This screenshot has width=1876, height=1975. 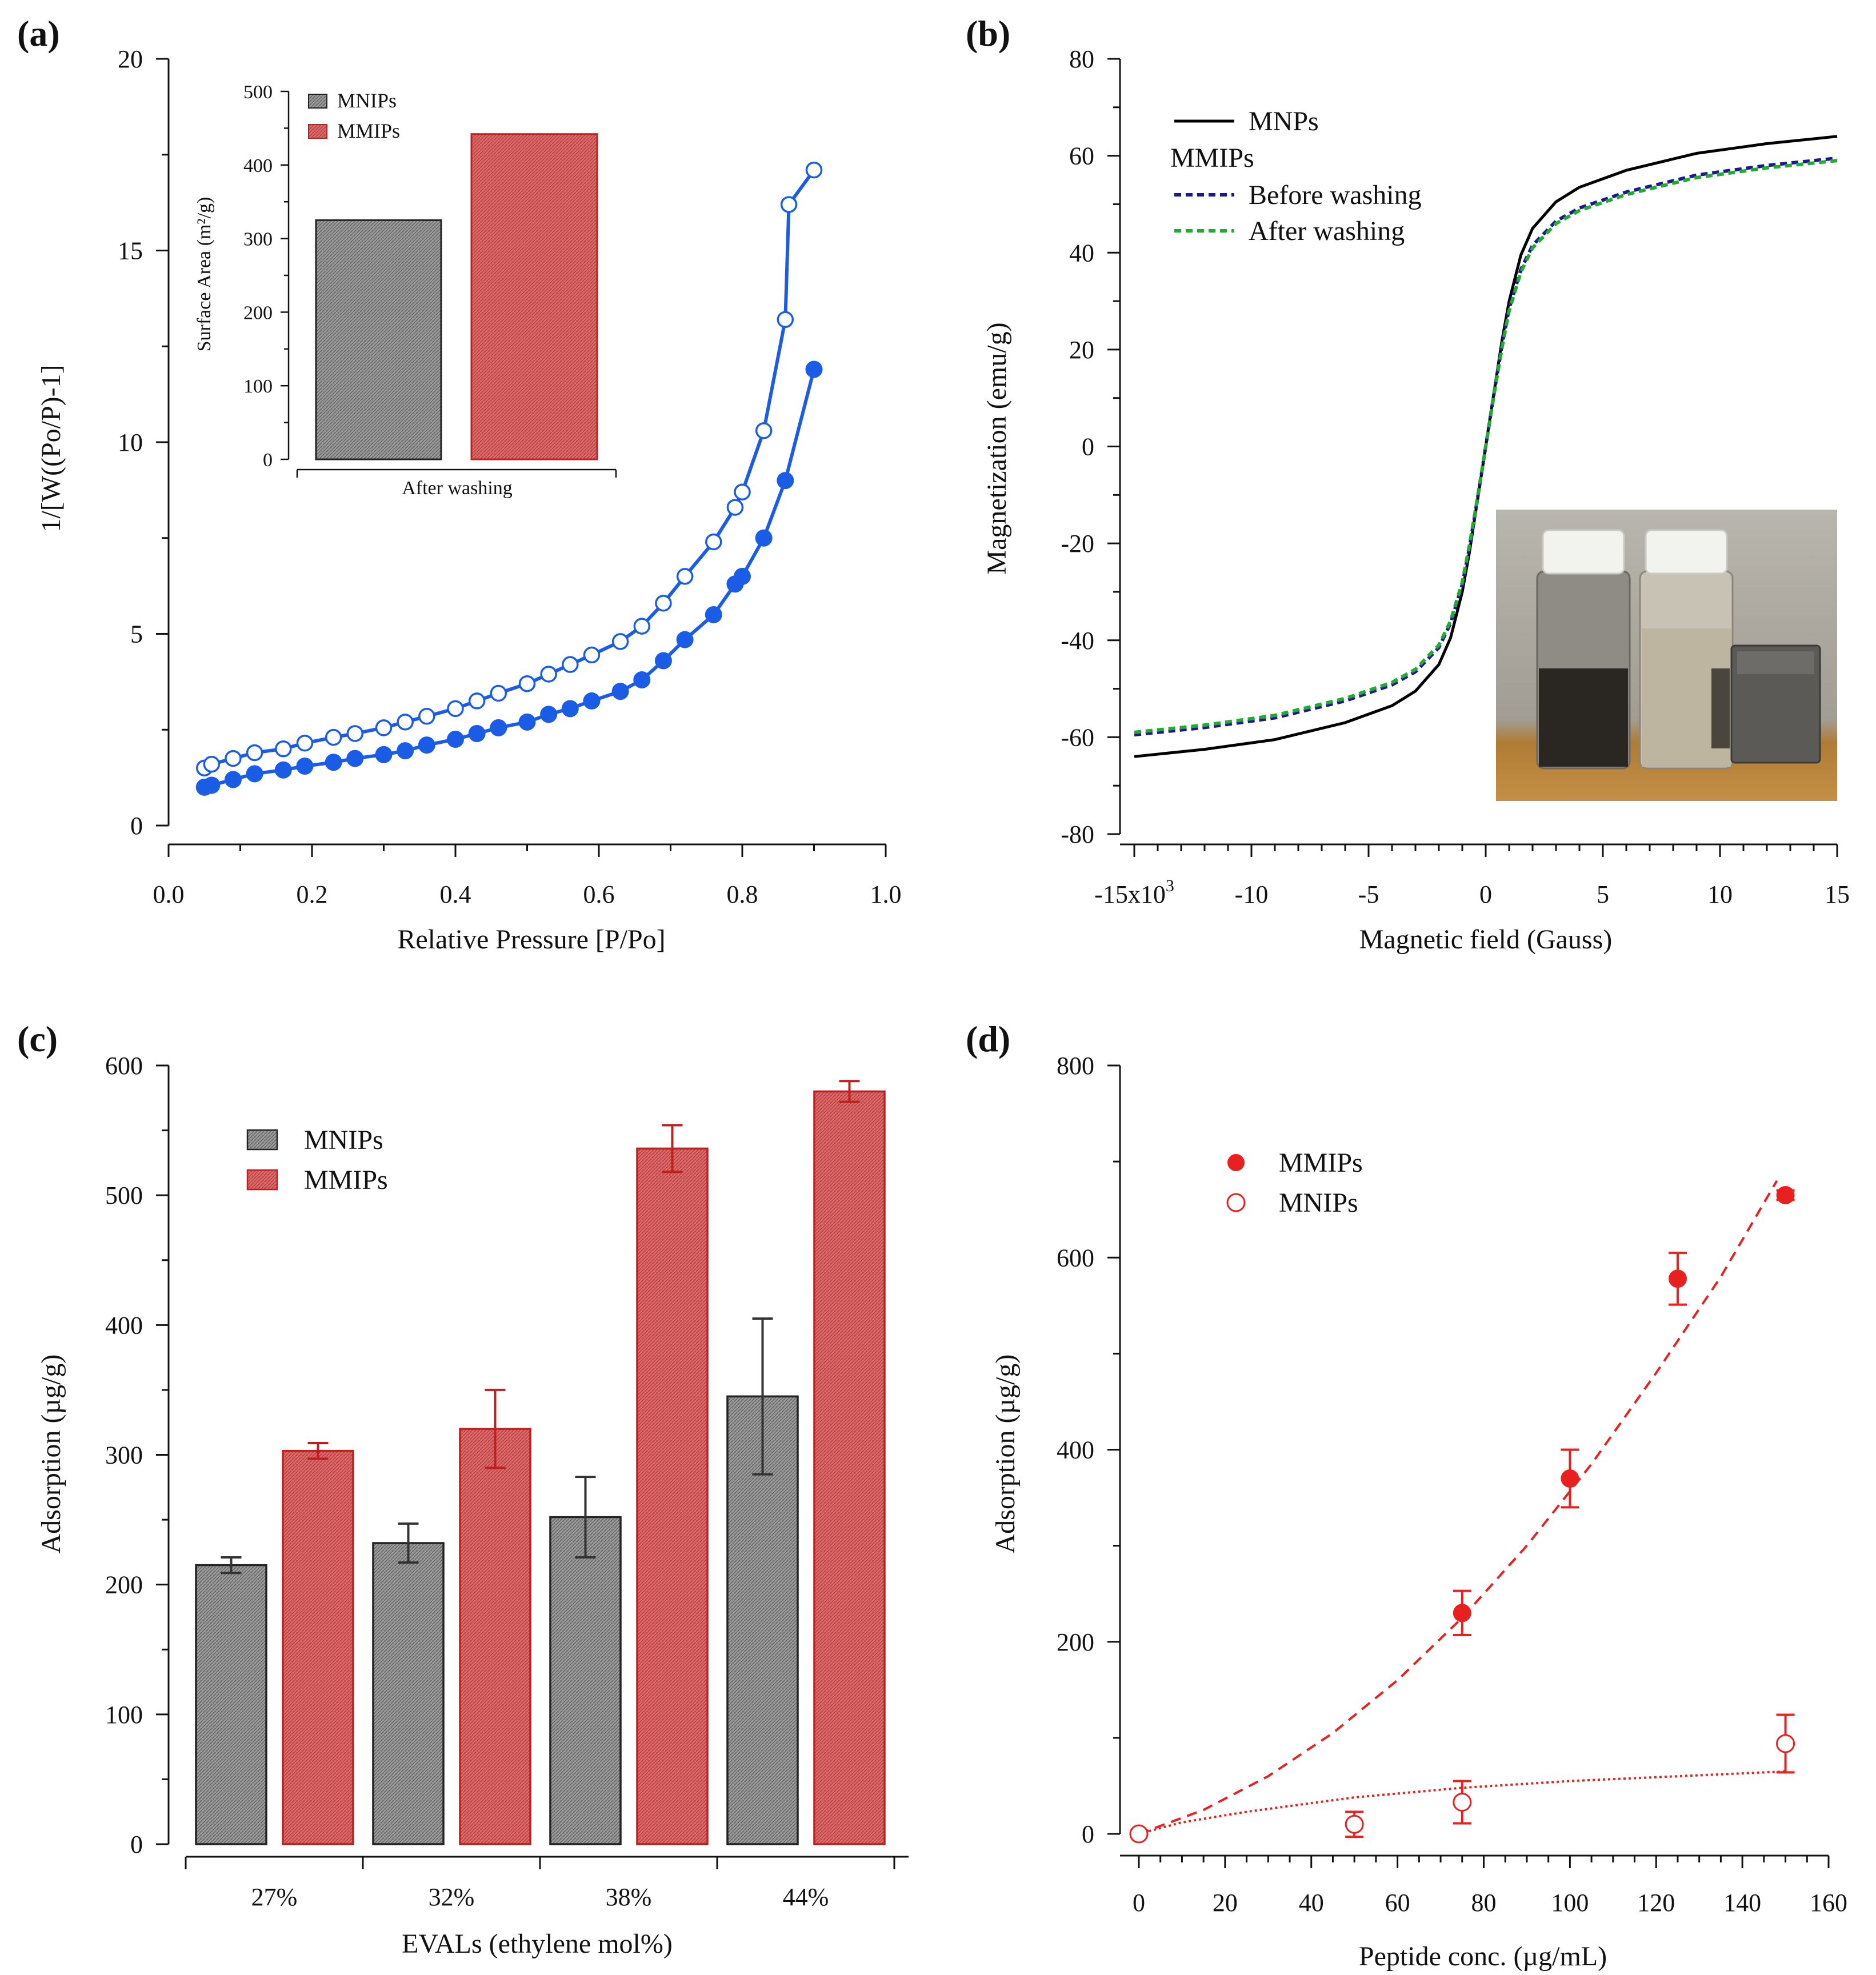 What do you see at coordinates (130, 251) in the screenshot?
I see `y-tick-label: 15` at bounding box center [130, 251].